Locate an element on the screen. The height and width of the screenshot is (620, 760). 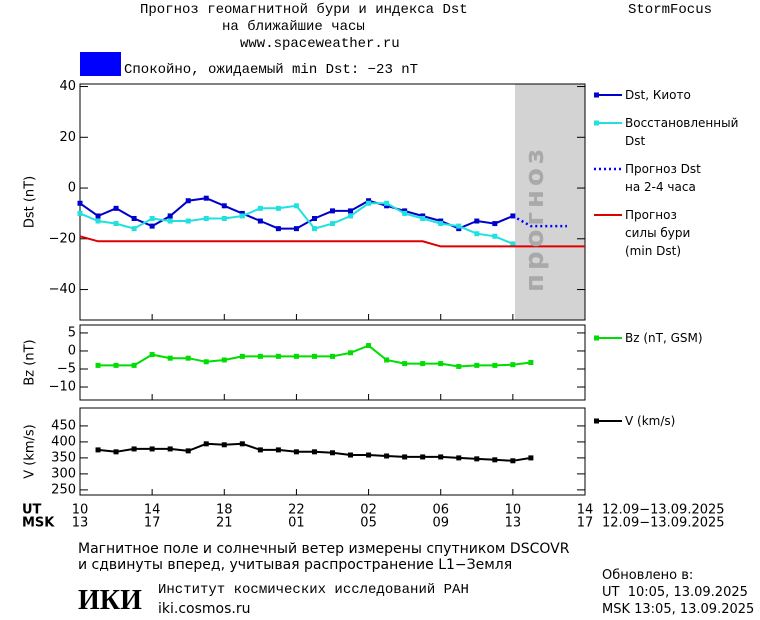
y-tick-label: −5 is located at coordinates (66, 368).